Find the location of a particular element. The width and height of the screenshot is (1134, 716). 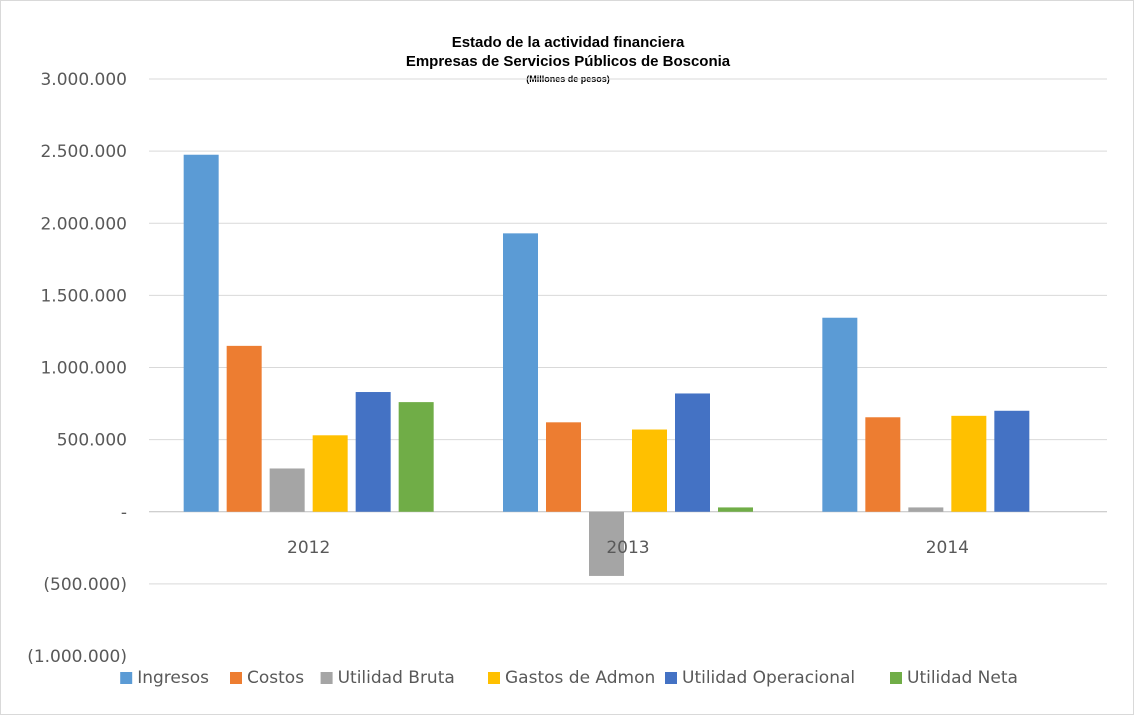

legend-swatch-utilidad-bruta is located at coordinates (326, 678).